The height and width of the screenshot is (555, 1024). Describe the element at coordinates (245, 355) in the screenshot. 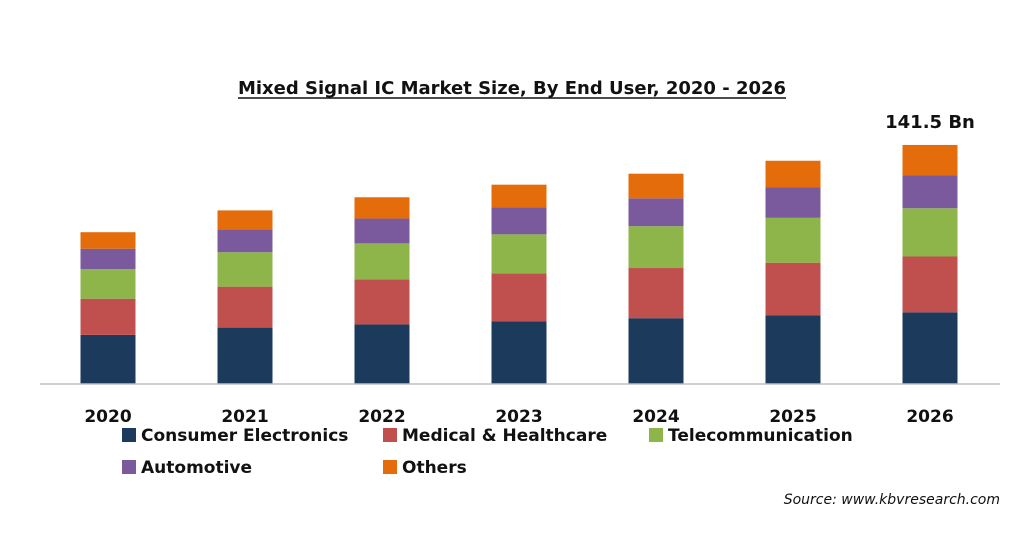

I see `bar-segment-consumer-electronics-2021` at that location.